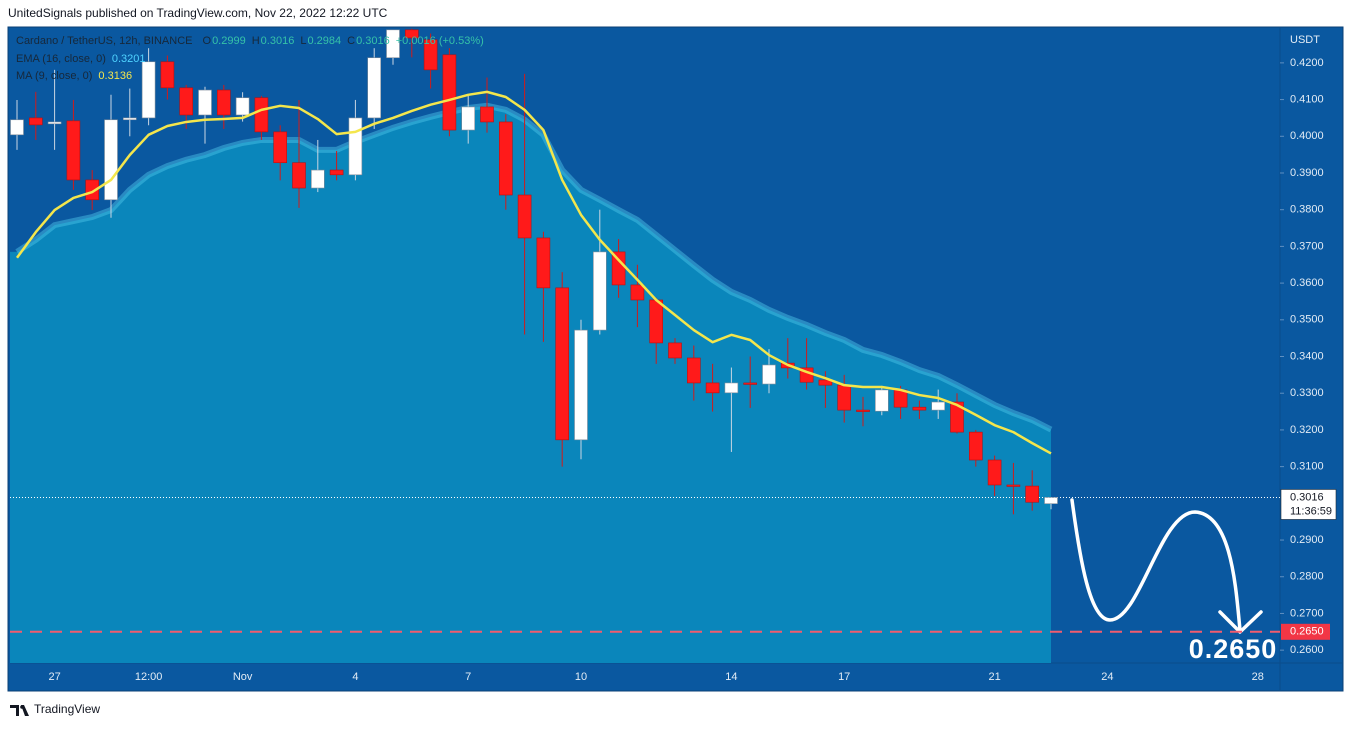 This screenshot has width=1354, height=732. I want to click on x-tick-label: 28, so click(1258, 677).